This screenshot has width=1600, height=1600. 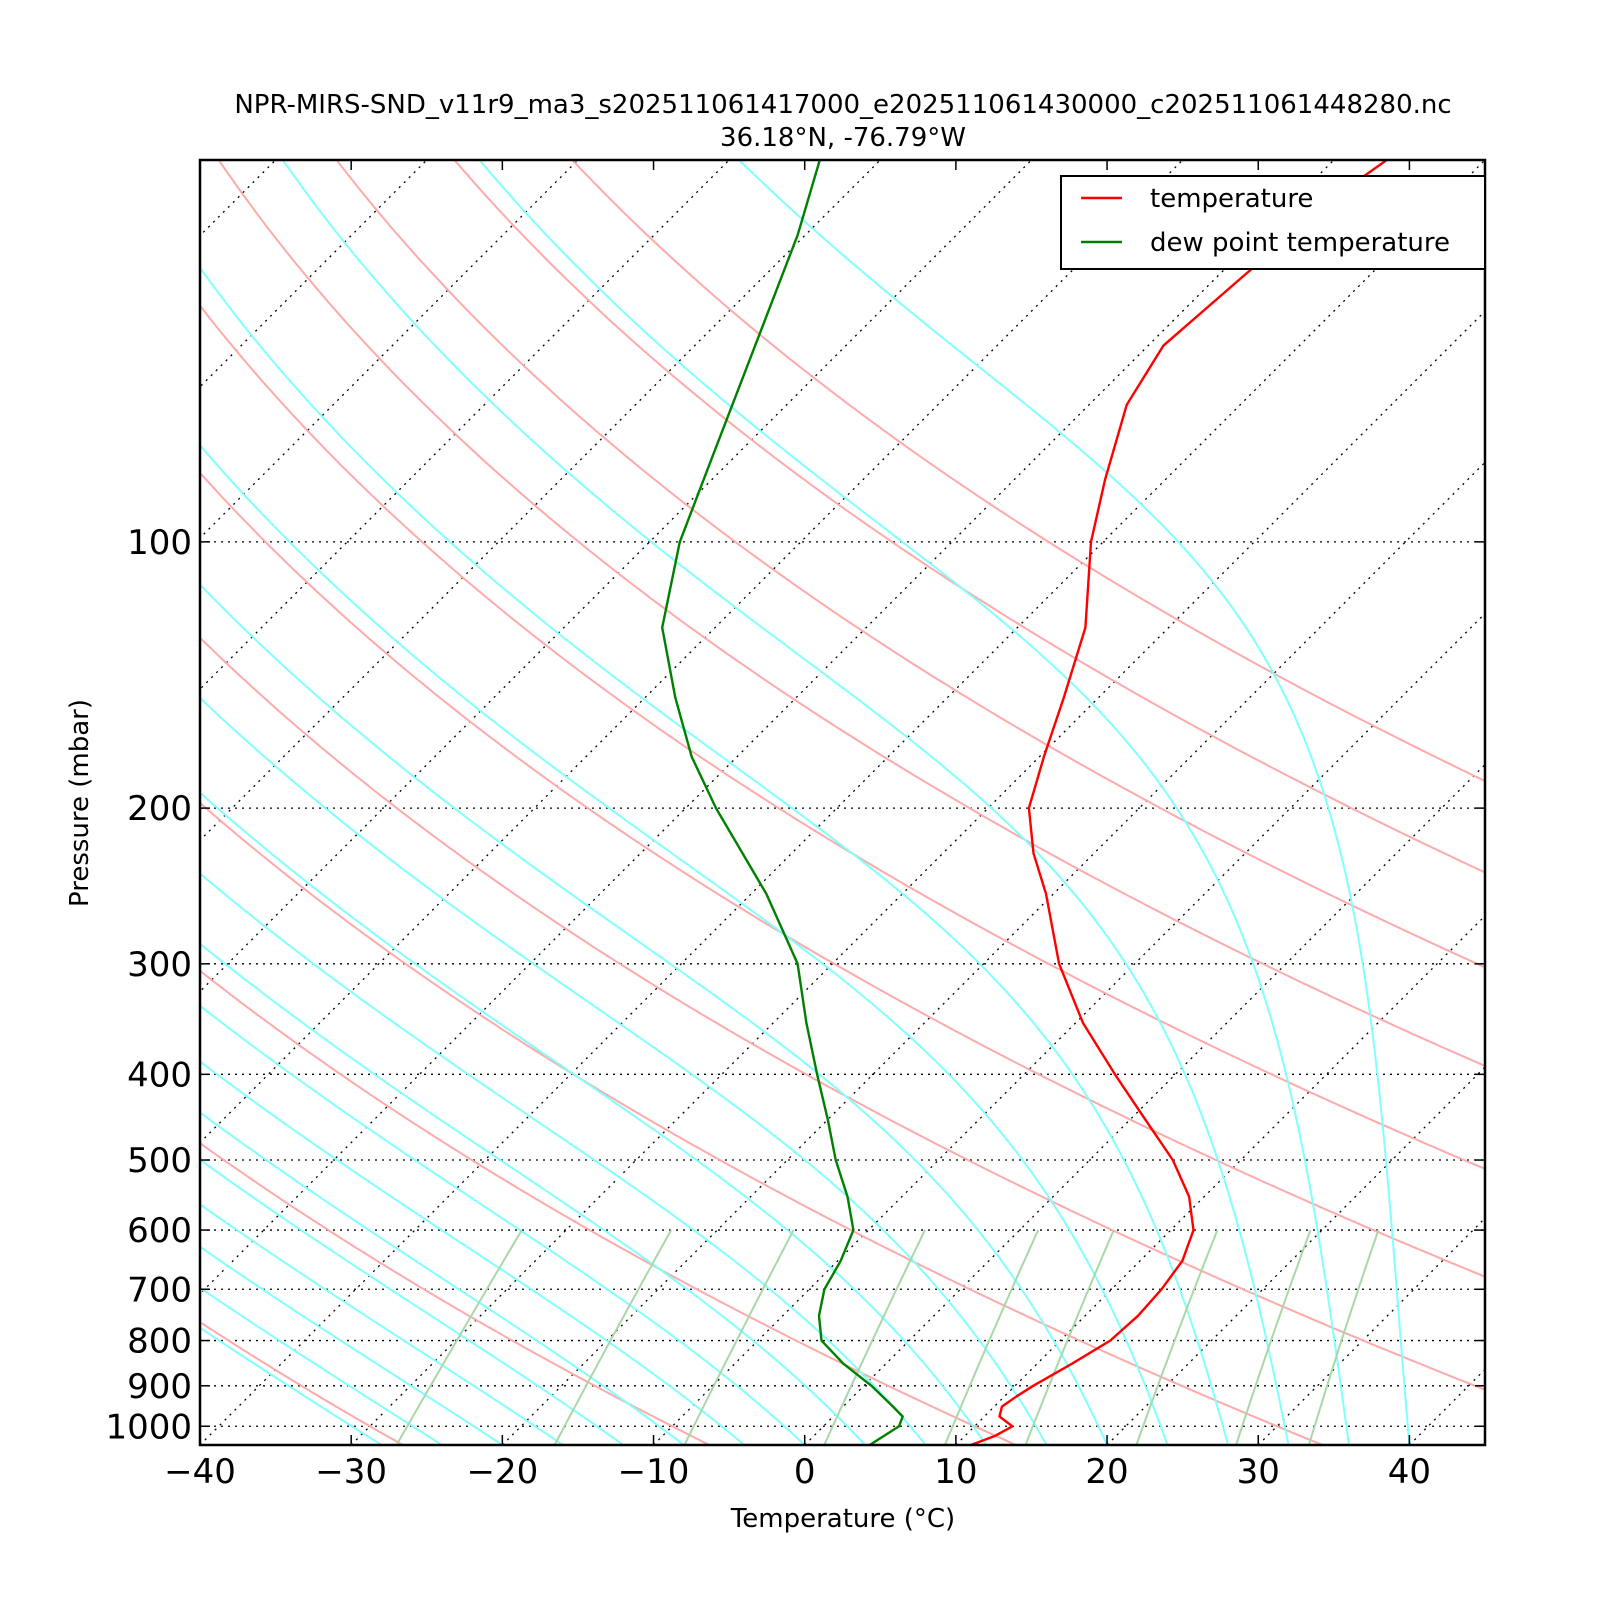 I want to click on x-tick-label: −40, so click(x=200, y=1472).